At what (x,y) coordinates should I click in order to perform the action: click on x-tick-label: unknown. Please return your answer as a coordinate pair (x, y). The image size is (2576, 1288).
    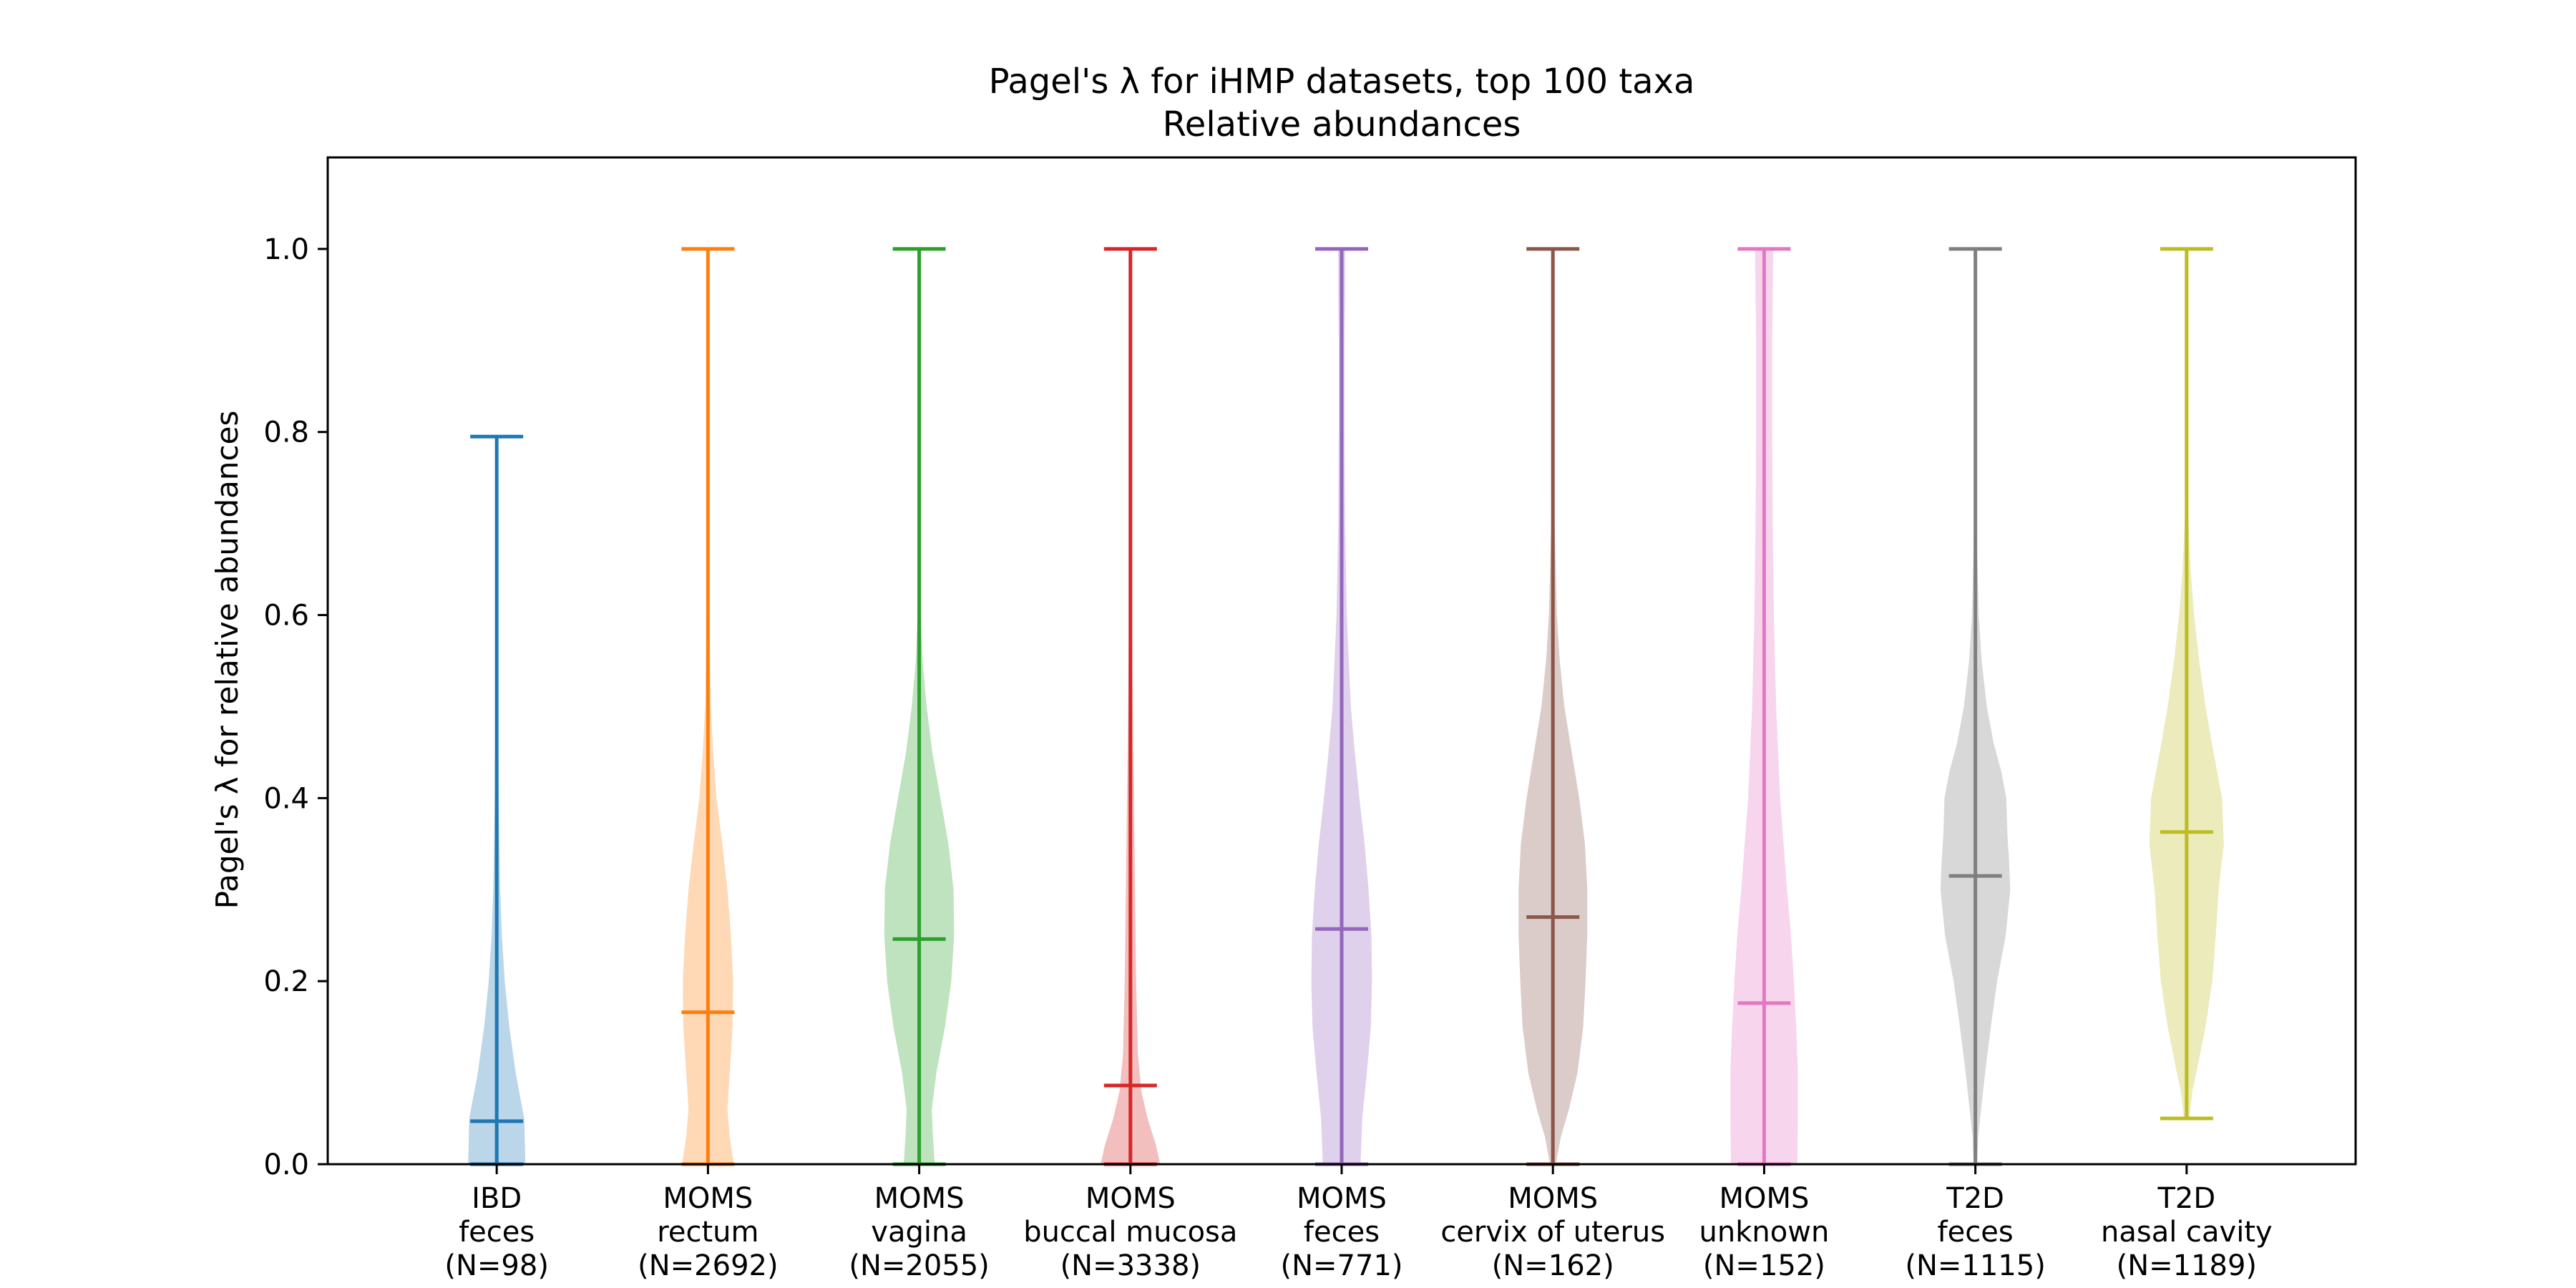
    Looking at the image, I should click on (1764, 1232).